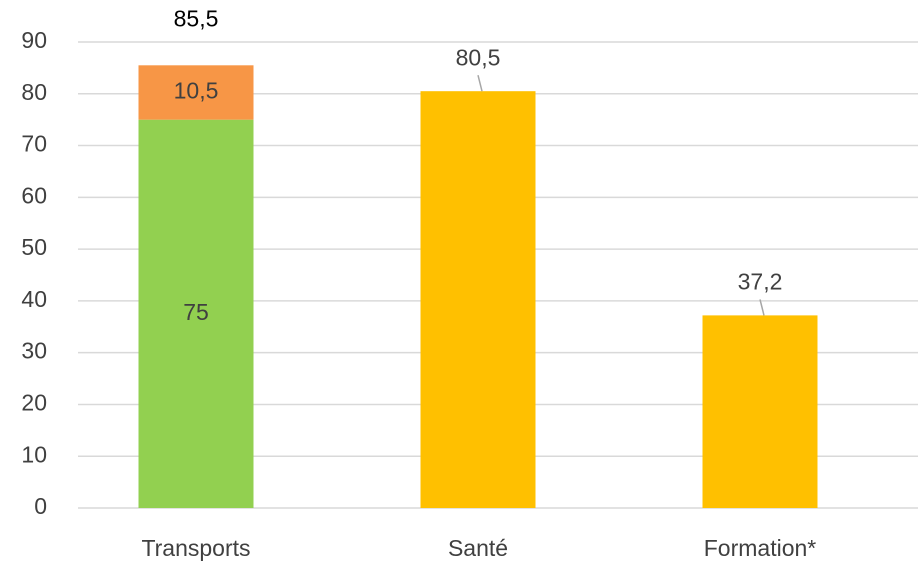 This screenshot has height=566, width=918. What do you see at coordinates (34, 92) in the screenshot?
I see `y-tick-label: 80` at bounding box center [34, 92].